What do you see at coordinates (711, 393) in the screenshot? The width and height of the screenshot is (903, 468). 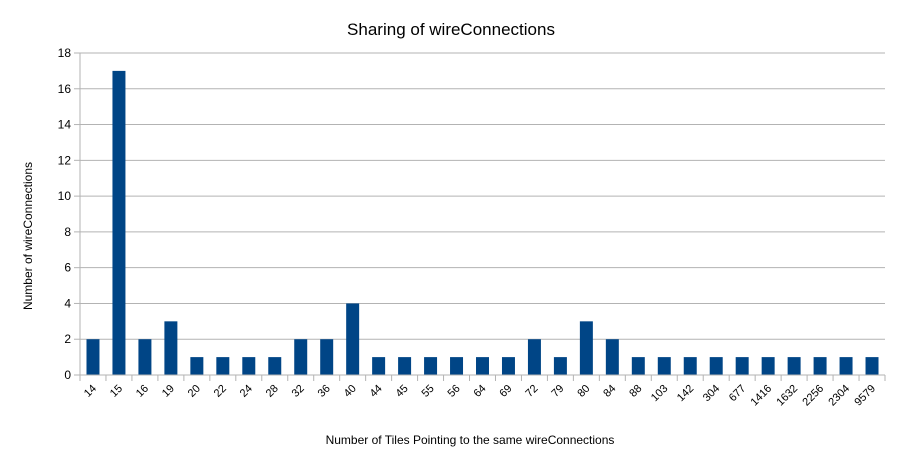 I see `x-tick-label: 304` at bounding box center [711, 393].